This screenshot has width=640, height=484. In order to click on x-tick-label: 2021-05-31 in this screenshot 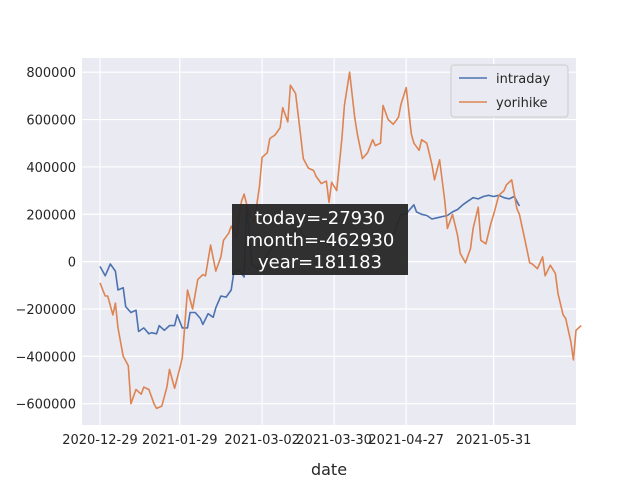, I will do `click(494, 440)`.